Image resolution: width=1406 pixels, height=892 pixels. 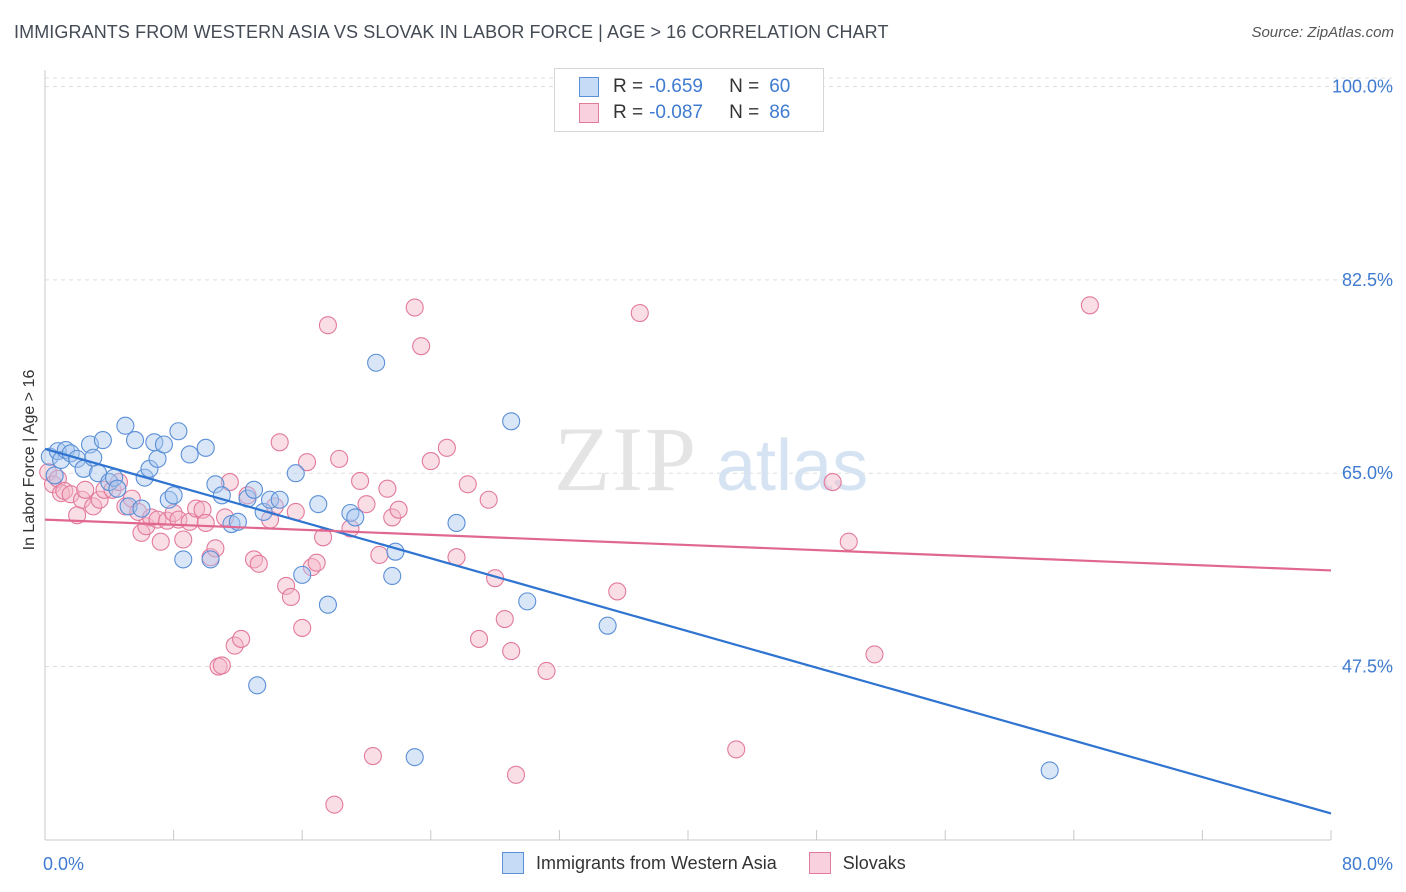 I want to click on legend-item-western-asia: Immigrants from Western Asia, so click(x=639, y=863).